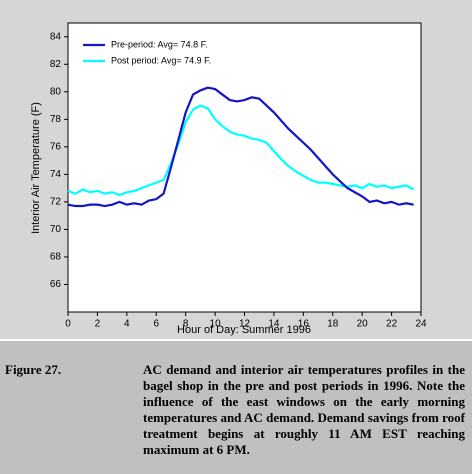  Describe the element at coordinates (56, 64) in the screenshot. I see `y-tick-label: 82` at that location.